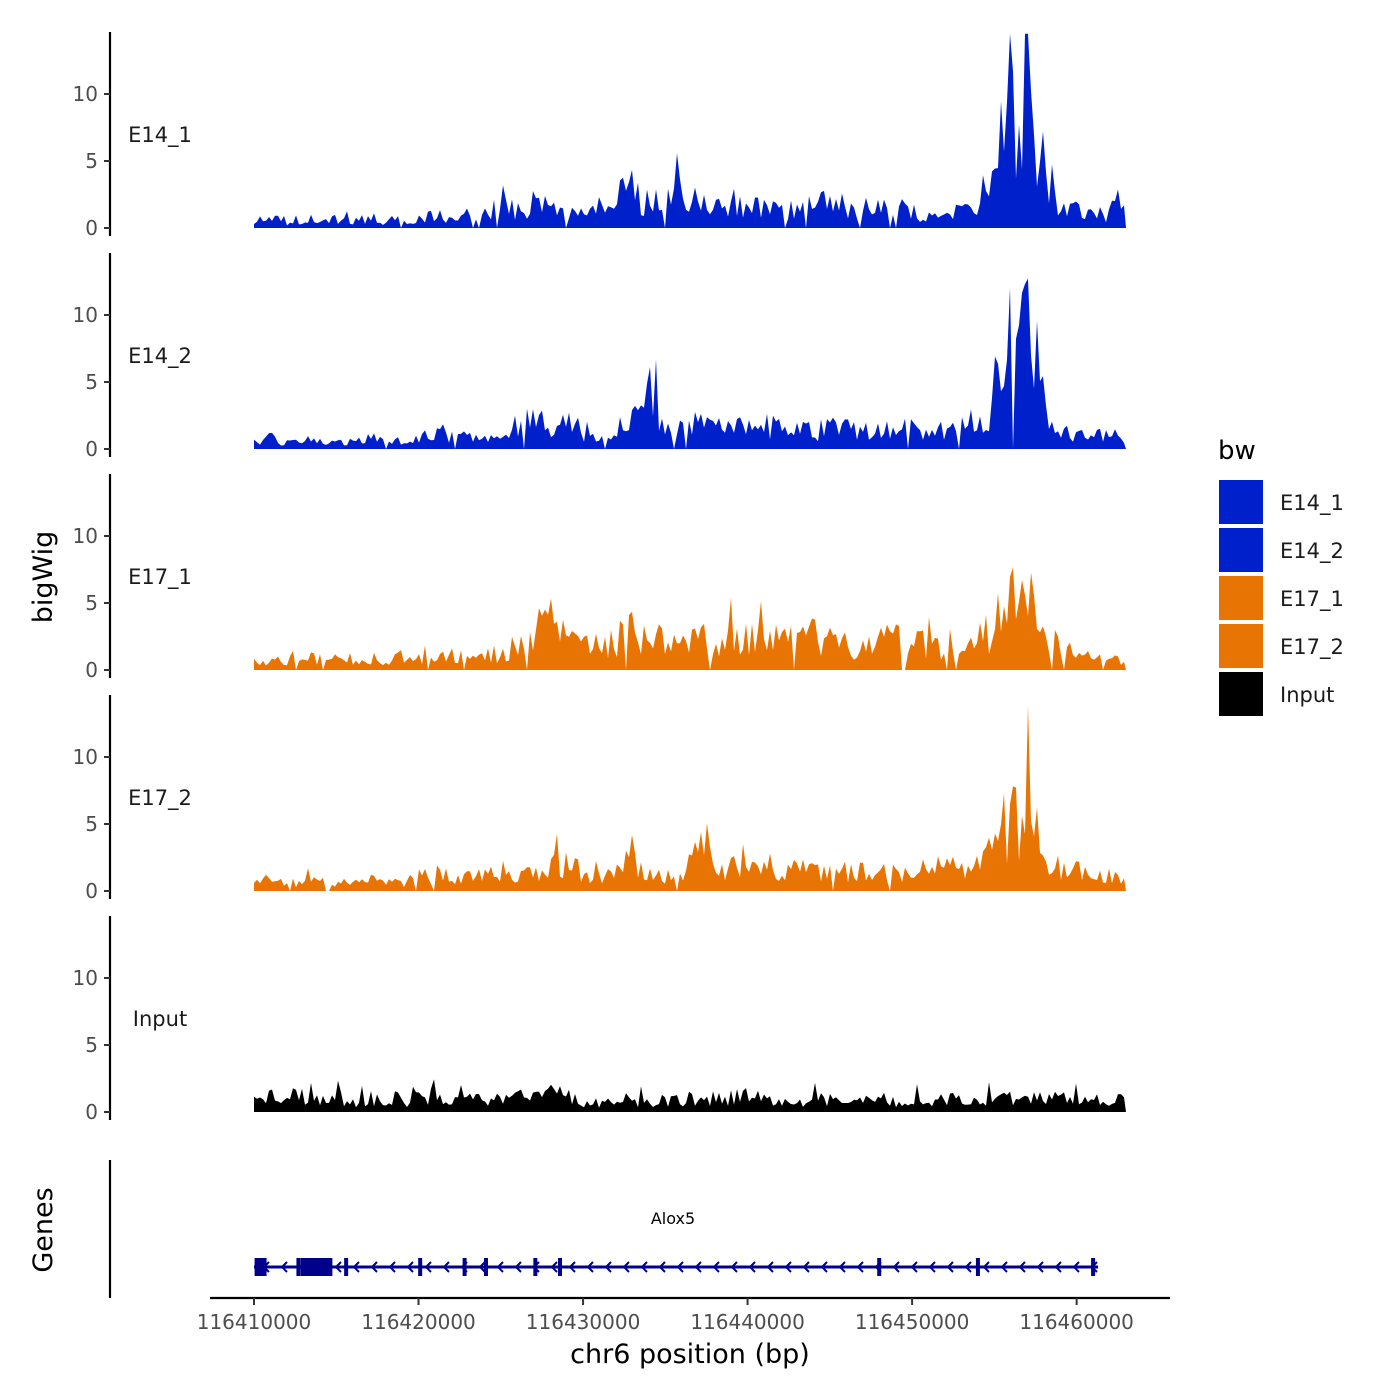 The width and height of the screenshot is (1400, 1400). I want to click on legend-swatch-Input, so click(1241, 694).